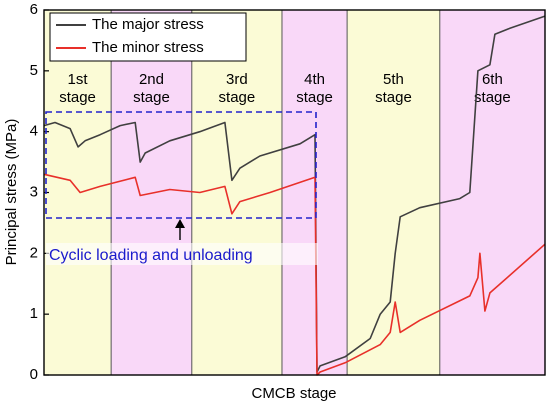  I want to click on y-tick-label: 3, so click(34, 191).